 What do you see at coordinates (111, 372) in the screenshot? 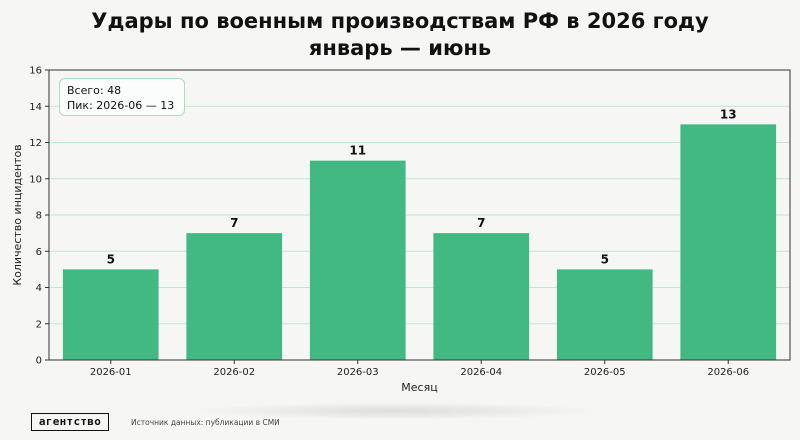
I see `x-tick-label: 2026-01` at bounding box center [111, 372].